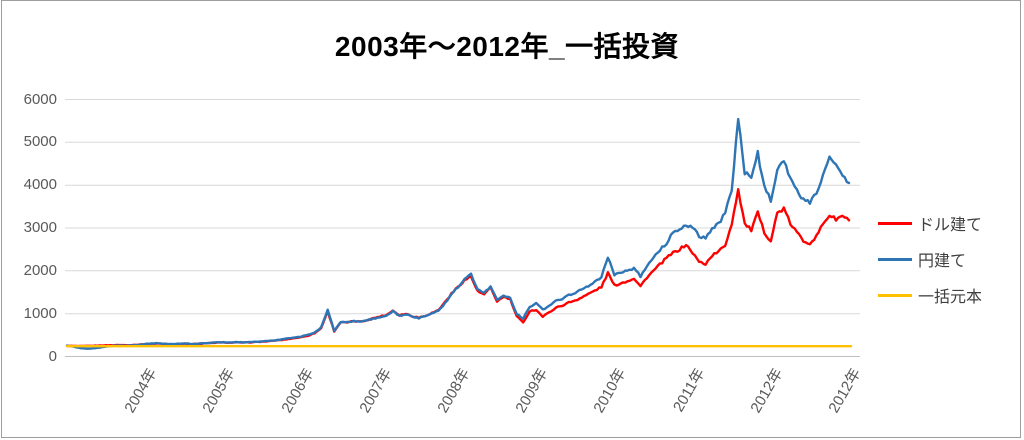 The image size is (1024, 440). I want to click on legend-item-yen: 円建て, so click(922, 259).